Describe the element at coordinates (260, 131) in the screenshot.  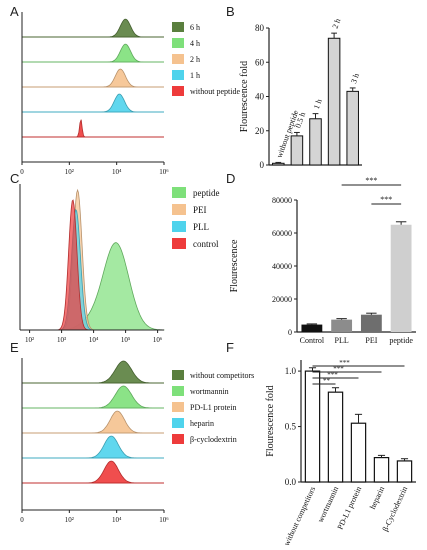
I see `y-tick-label: 20` at that location.